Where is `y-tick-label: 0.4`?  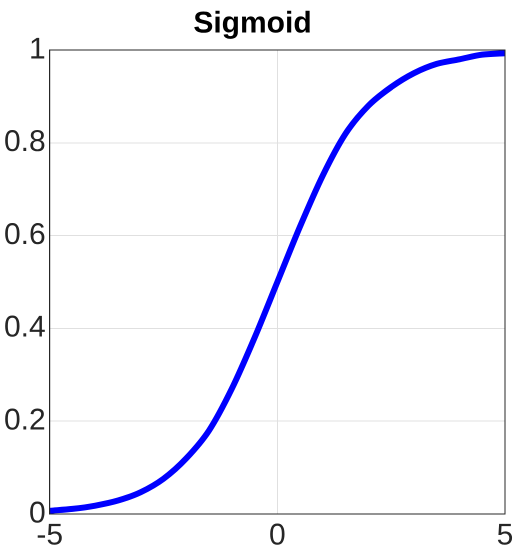 y-tick-label: 0.4 is located at coordinates (25, 327).